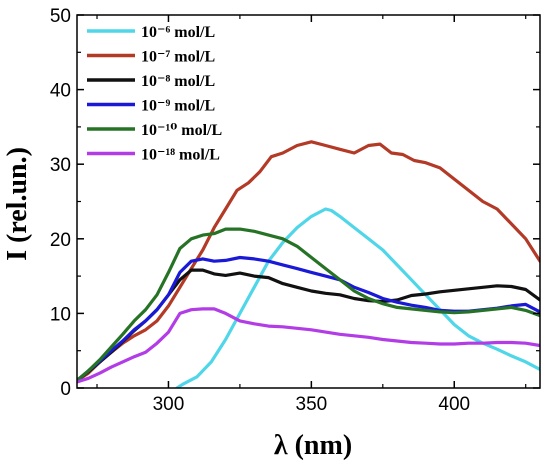 The width and height of the screenshot is (550, 463). Describe the element at coordinates (181, 130) in the screenshot. I see `legend-label-4: 10⁻¹⁰ mol/L` at that location.